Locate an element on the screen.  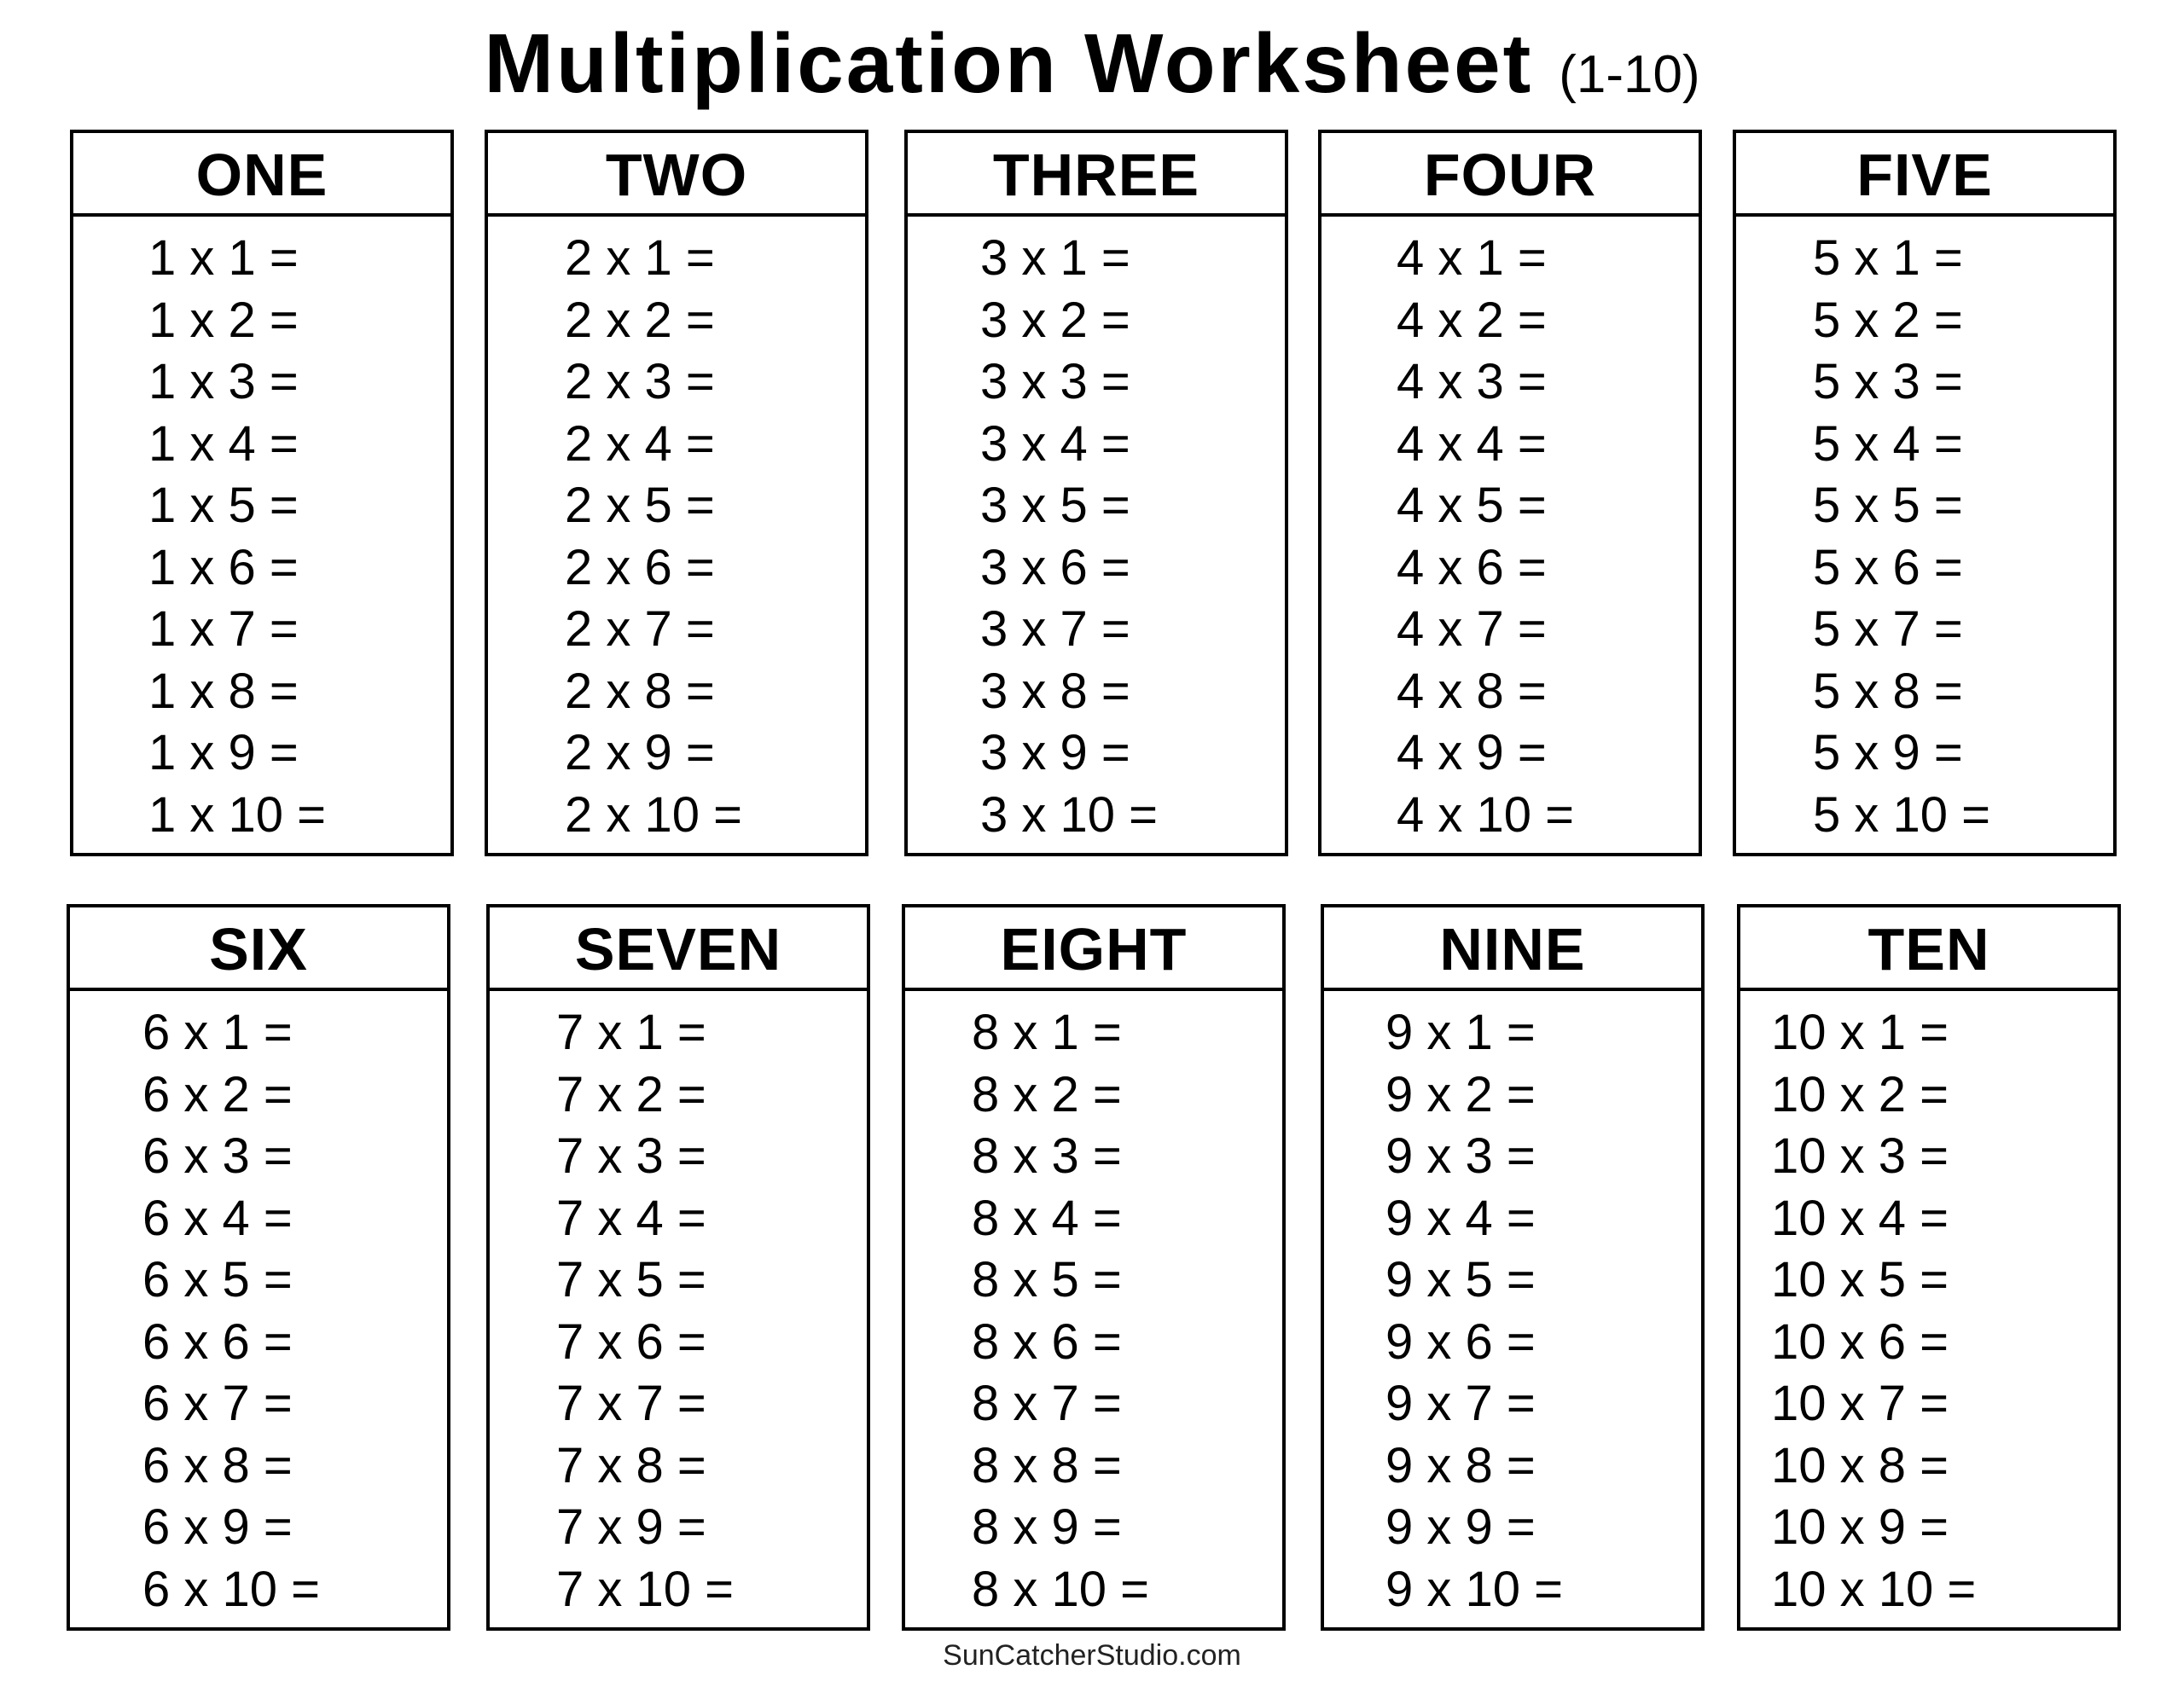
problem-row: 10 x 8 = is located at coordinates (1860, 1465).